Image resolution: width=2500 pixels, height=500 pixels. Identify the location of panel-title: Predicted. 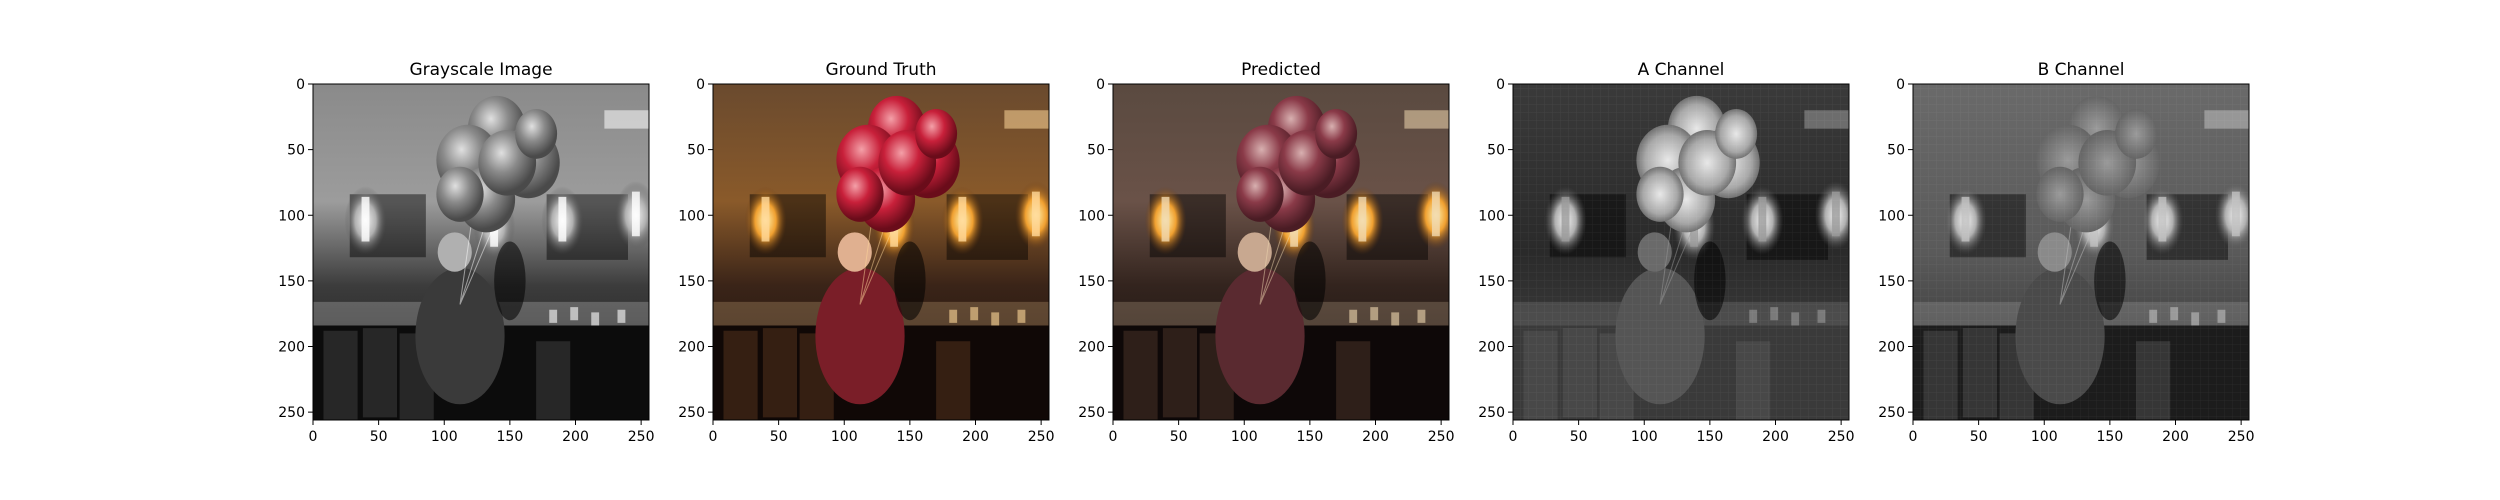
(1281, 70).